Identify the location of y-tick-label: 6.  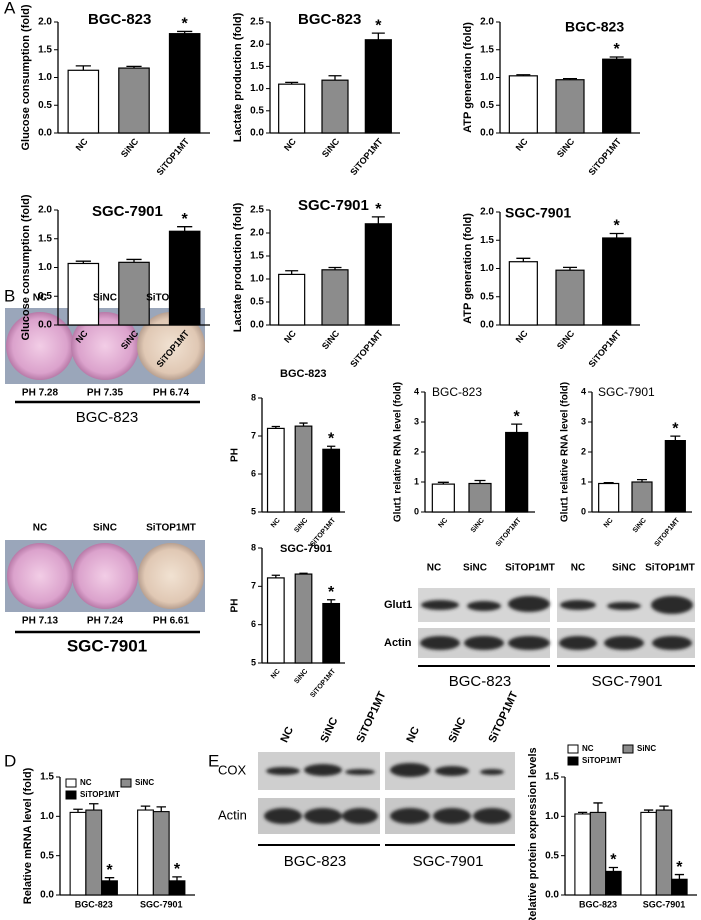
(253, 473).